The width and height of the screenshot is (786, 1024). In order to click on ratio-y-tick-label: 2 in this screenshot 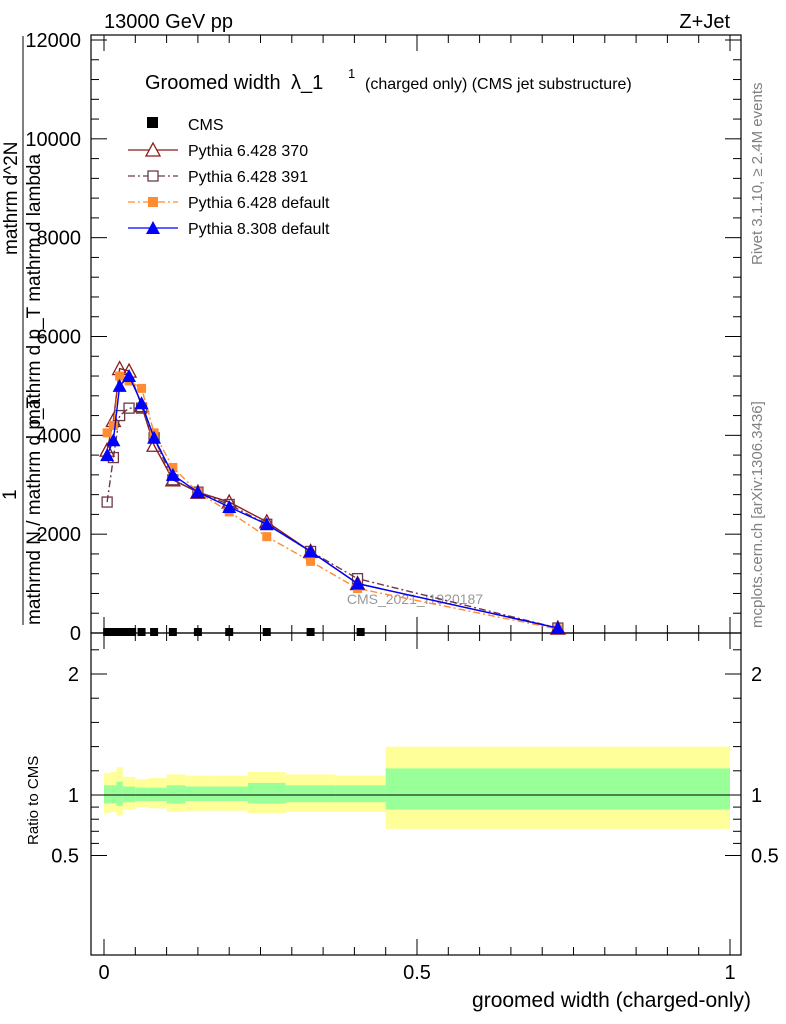, I will do `click(73, 675)`.